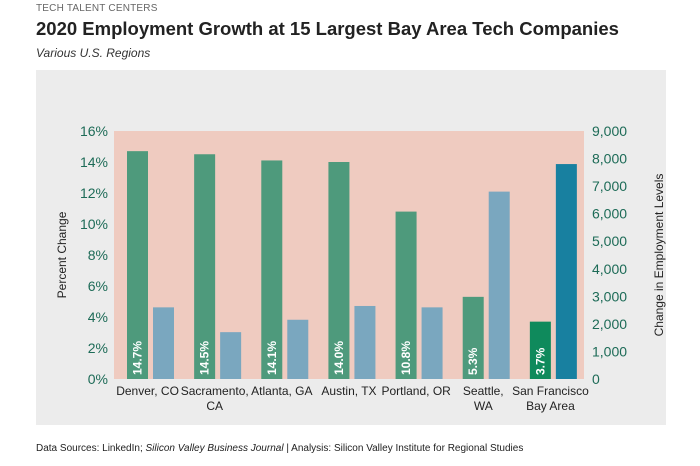 The width and height of the screenshot is (700, 466). What do you see at coordinates (205, 358) in the screenshot?
I see `percent-data-label: 14.5%` at bounding box center [205, 358].